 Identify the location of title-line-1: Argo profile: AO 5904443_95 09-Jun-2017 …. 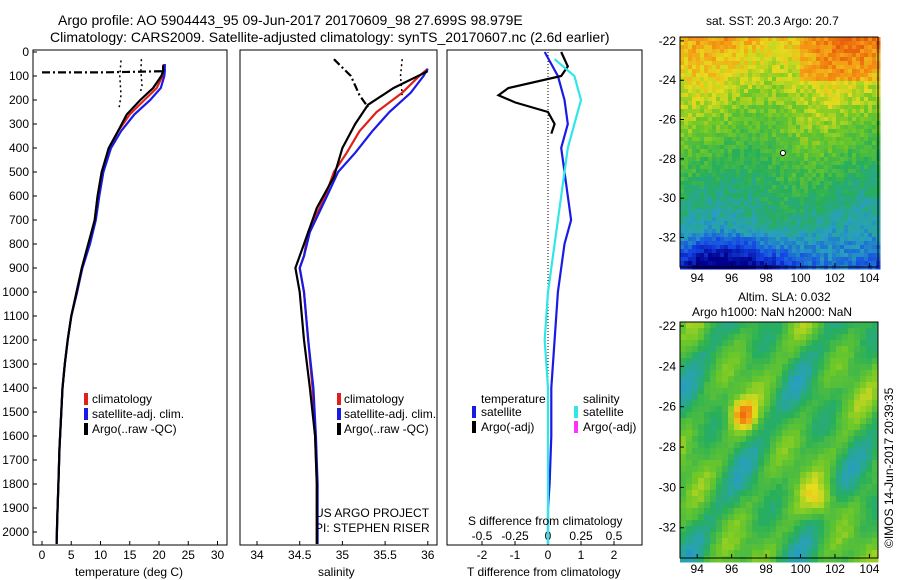
(290, 20).